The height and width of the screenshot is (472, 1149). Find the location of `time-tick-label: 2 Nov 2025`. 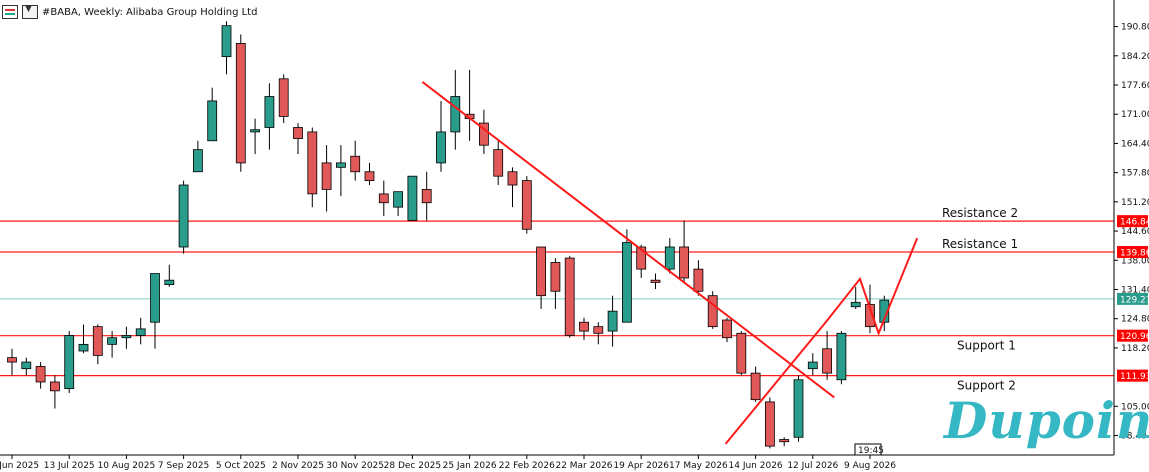

time-tick-label: 2 Nov 2025 is located at coordinates (298, 466).